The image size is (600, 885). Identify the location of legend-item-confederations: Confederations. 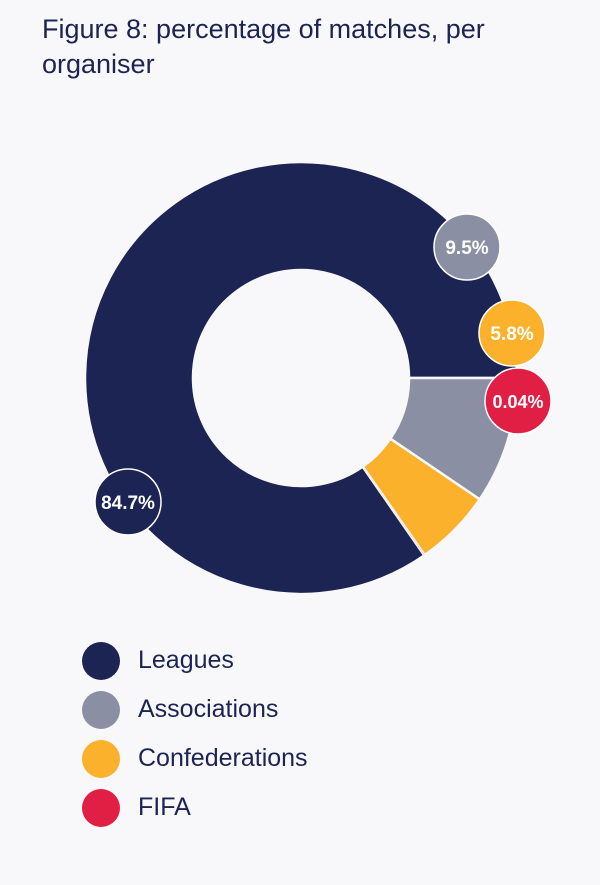
(195, 758).